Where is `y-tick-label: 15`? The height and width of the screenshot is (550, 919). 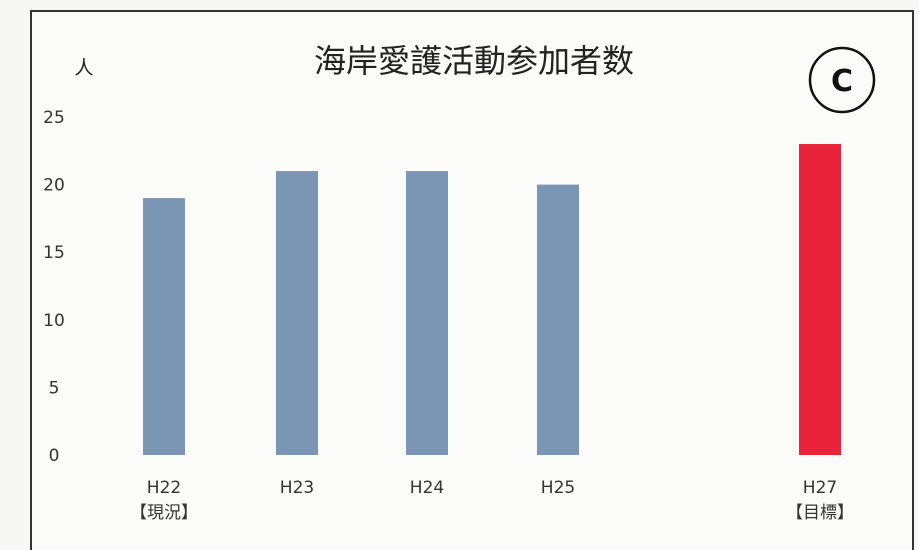
y-tick-label: 15 is located at coordinates (54, 253).